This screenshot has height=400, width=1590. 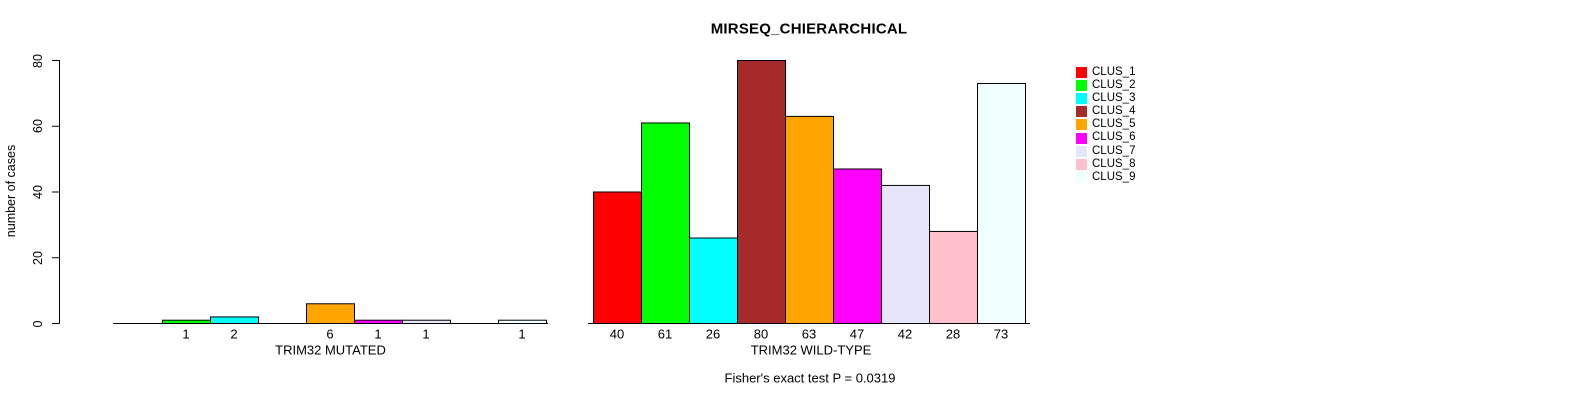 I want to click on bar-value-label: 42, so click(x=905, y=334).